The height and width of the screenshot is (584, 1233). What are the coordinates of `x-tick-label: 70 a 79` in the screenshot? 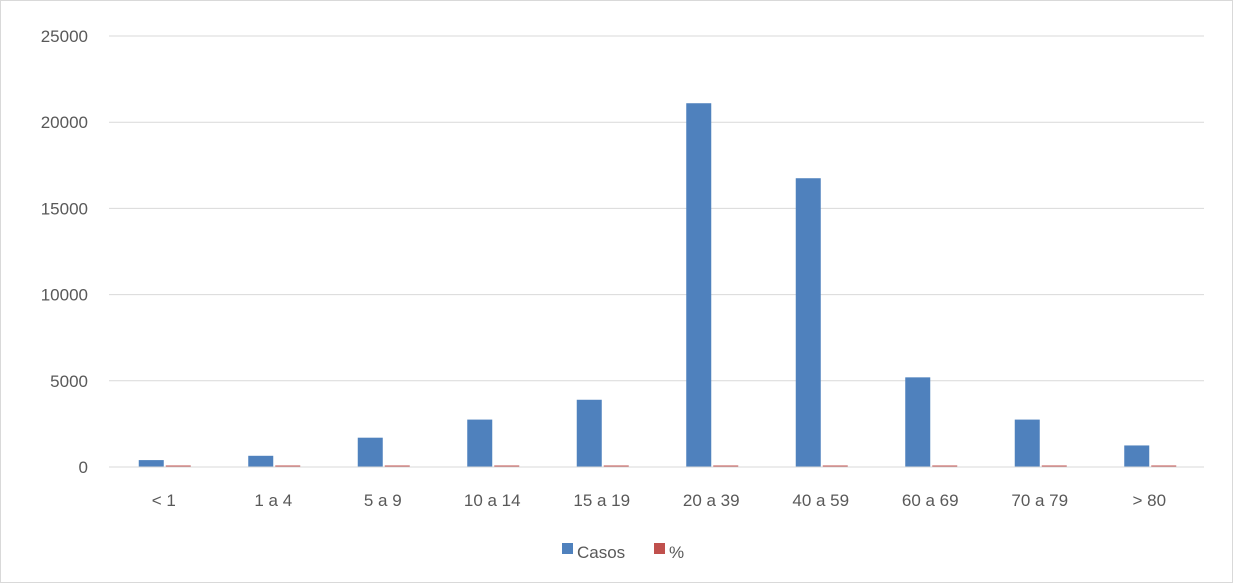 It's located at (1039, 500).